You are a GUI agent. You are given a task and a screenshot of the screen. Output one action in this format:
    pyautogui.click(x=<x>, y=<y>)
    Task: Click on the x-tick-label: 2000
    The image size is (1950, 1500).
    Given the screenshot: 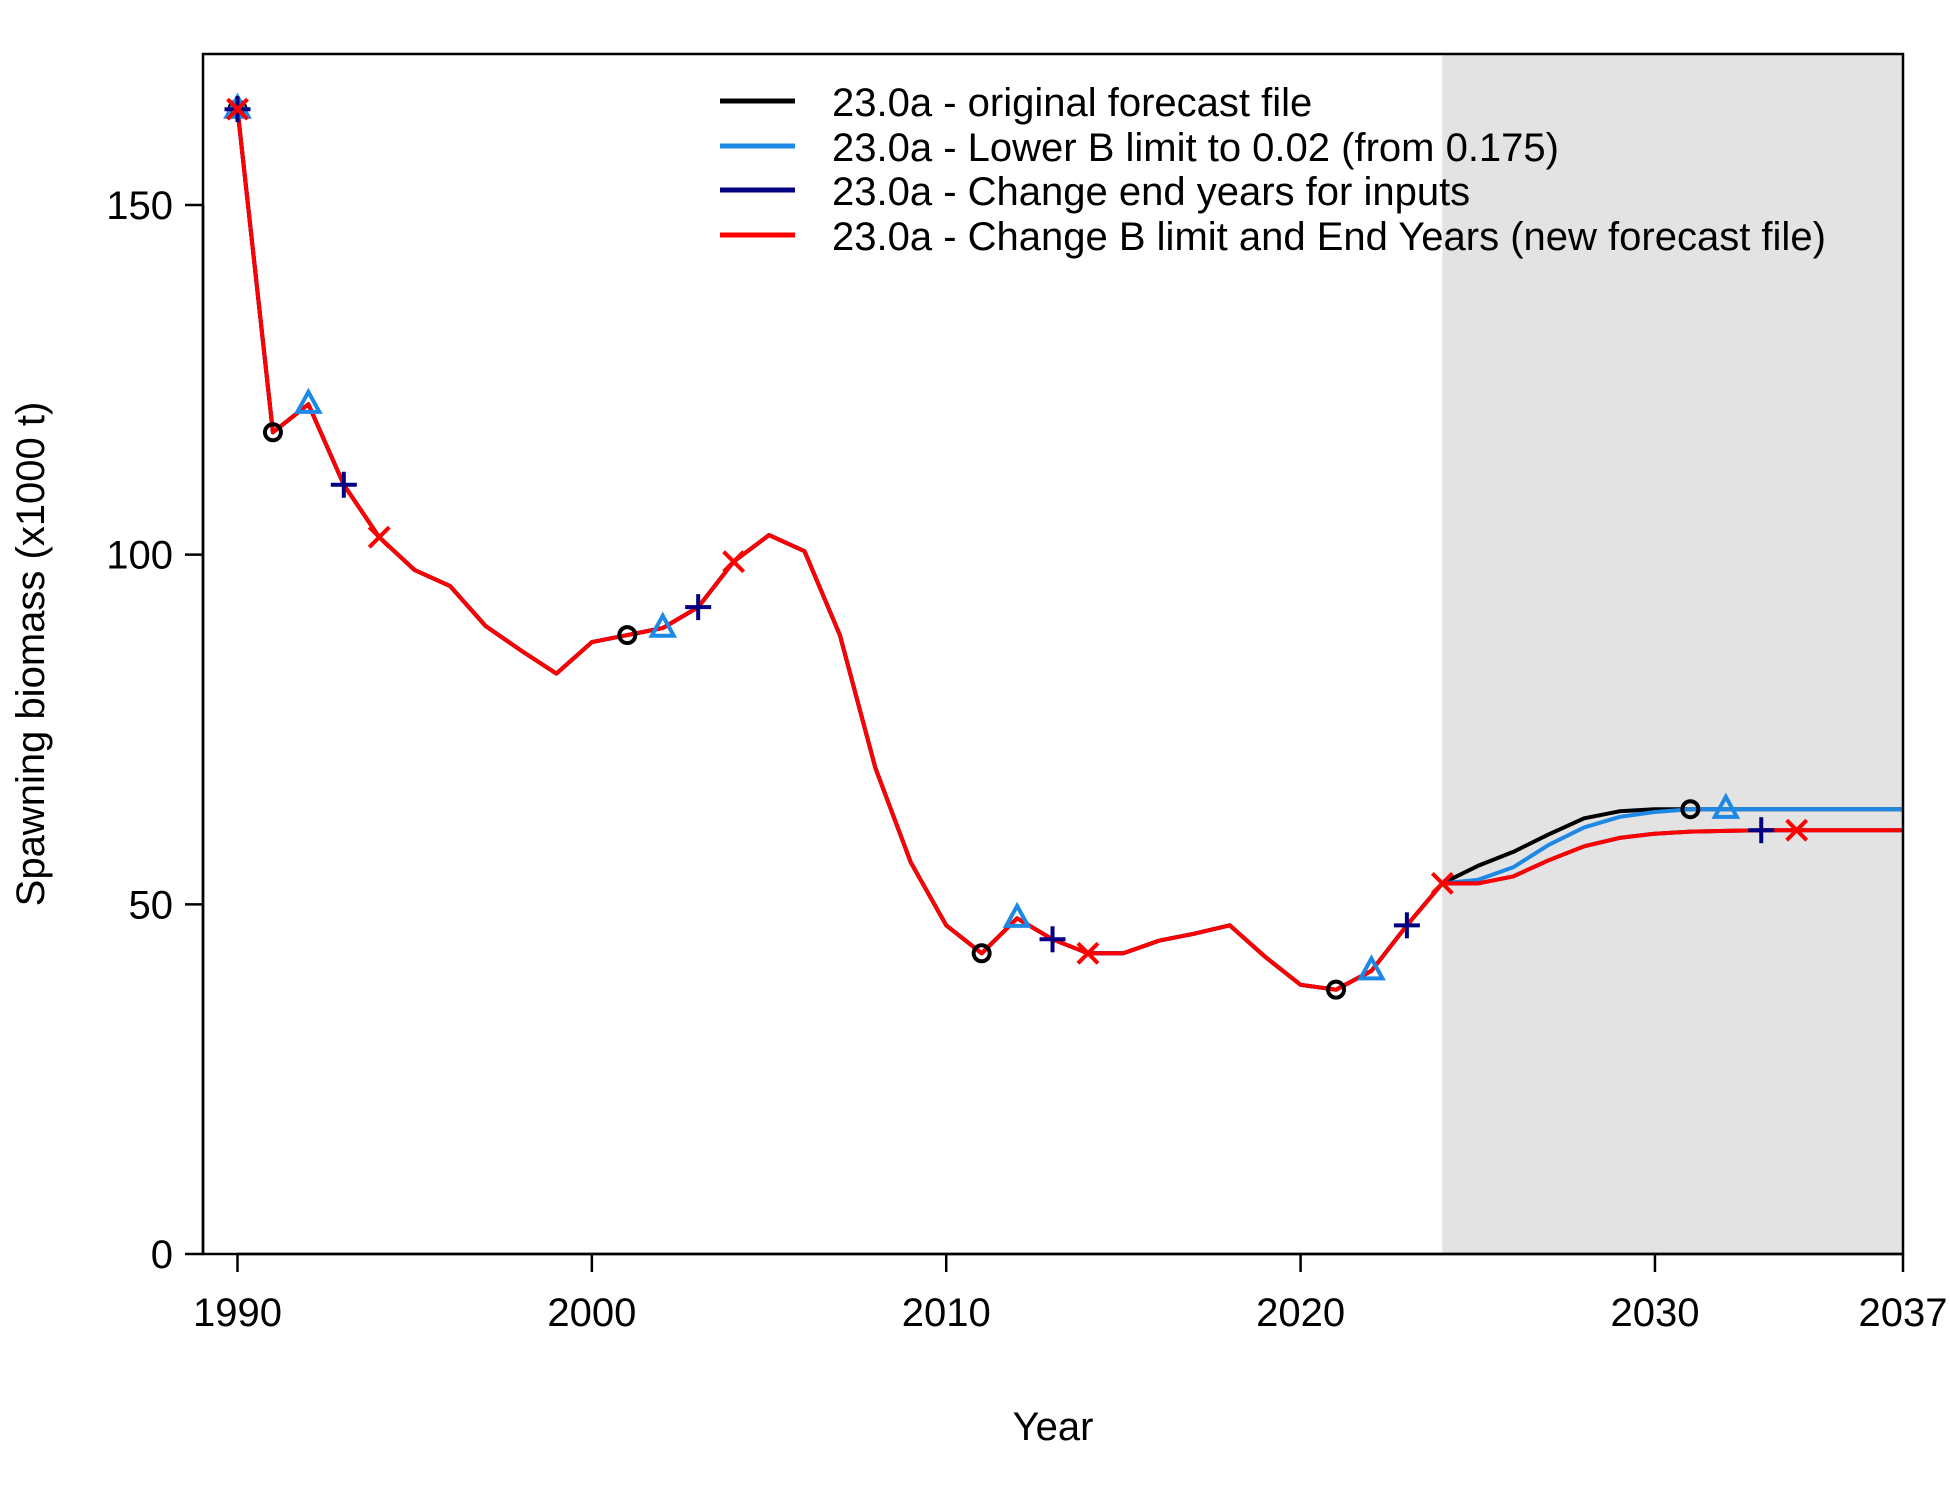 What is the action you would take?
    pyautogui.click(x=591, y=1313)
    